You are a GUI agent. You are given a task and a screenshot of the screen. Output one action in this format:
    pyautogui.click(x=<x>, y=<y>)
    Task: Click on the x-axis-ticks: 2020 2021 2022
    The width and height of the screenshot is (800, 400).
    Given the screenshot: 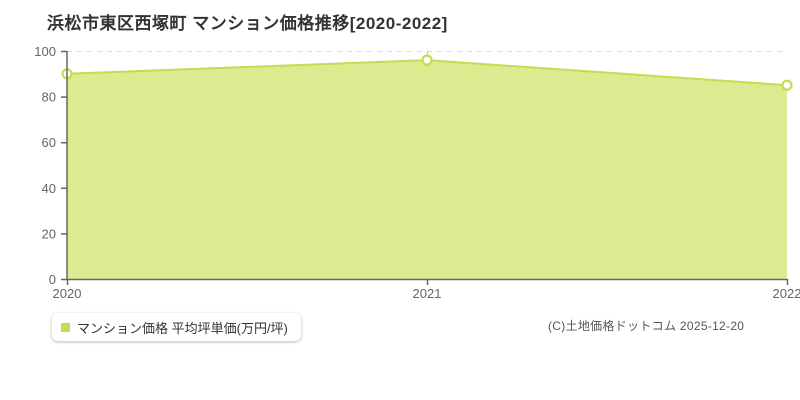 What is the action you would take?
    pyautogui.click(x=426, y=290)
    